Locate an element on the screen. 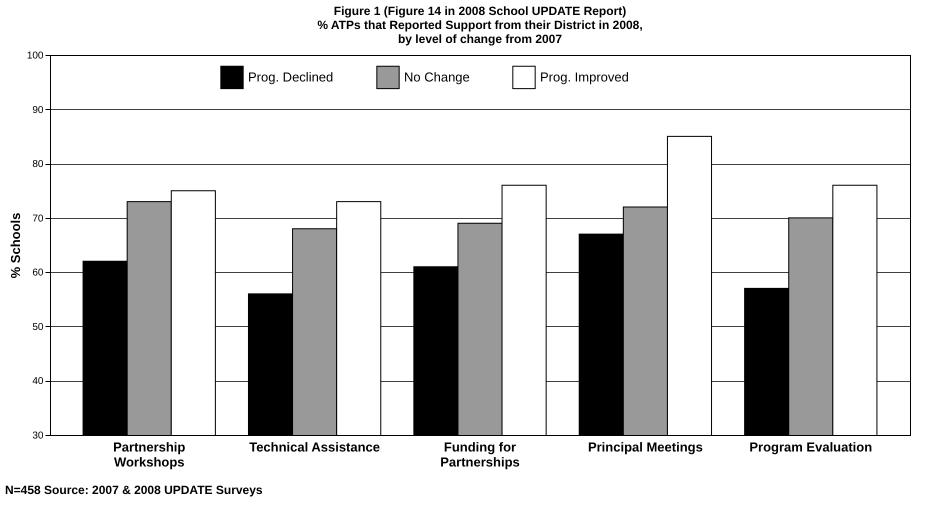  x-tick-label: Funding for Partnerships is located at coordinates (480, 455).